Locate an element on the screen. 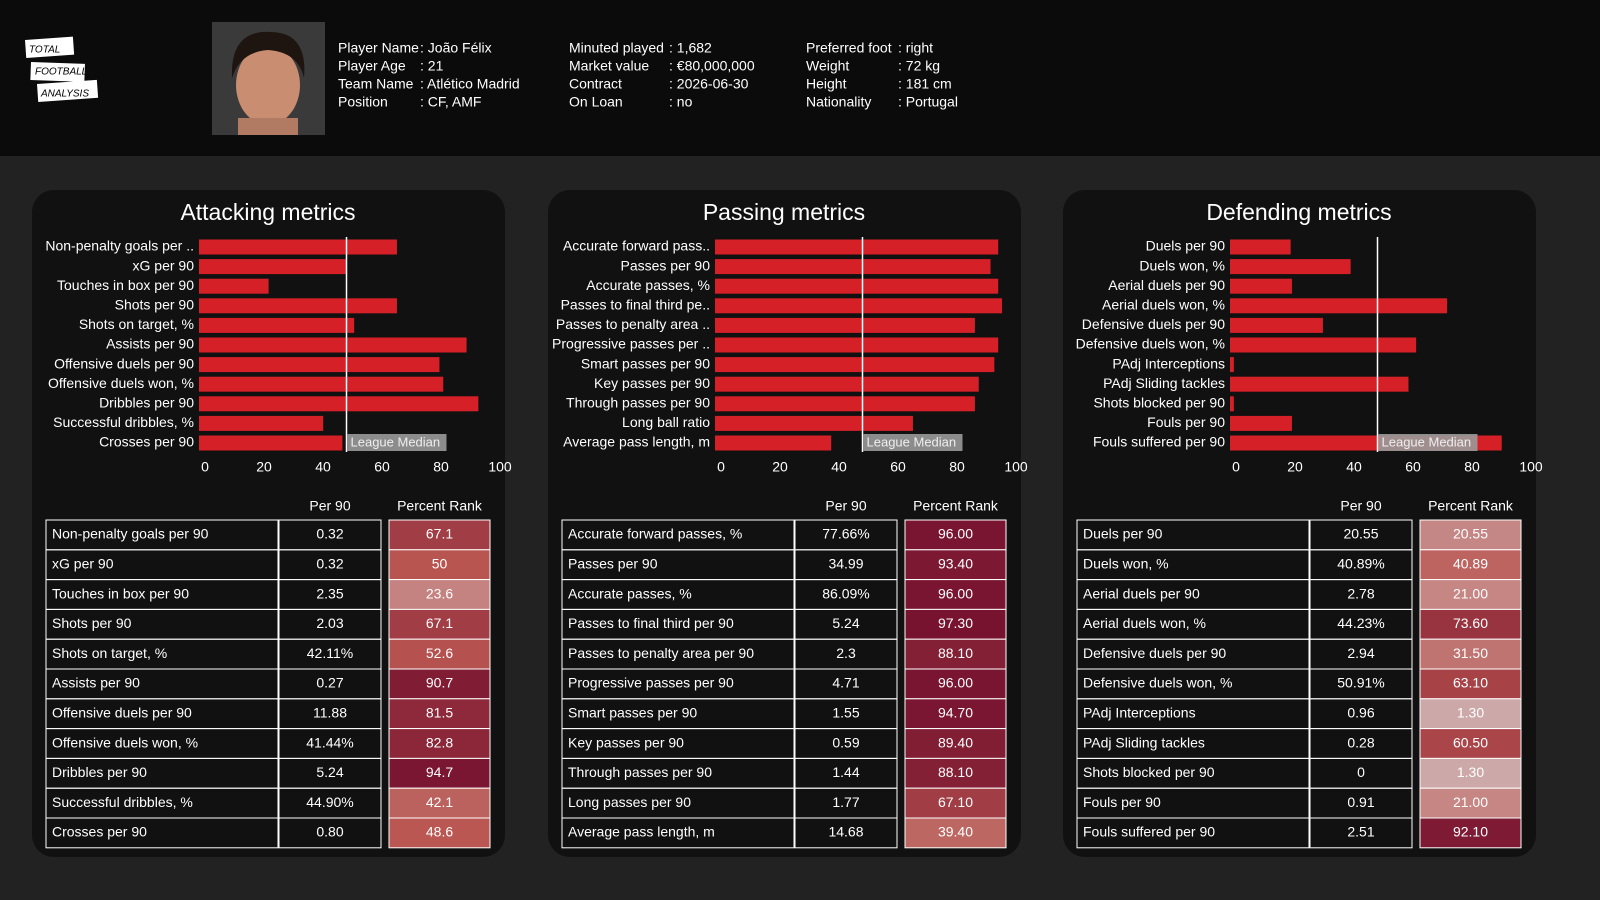  table-text: Duels won, % is located at coordinates (1126, 564).